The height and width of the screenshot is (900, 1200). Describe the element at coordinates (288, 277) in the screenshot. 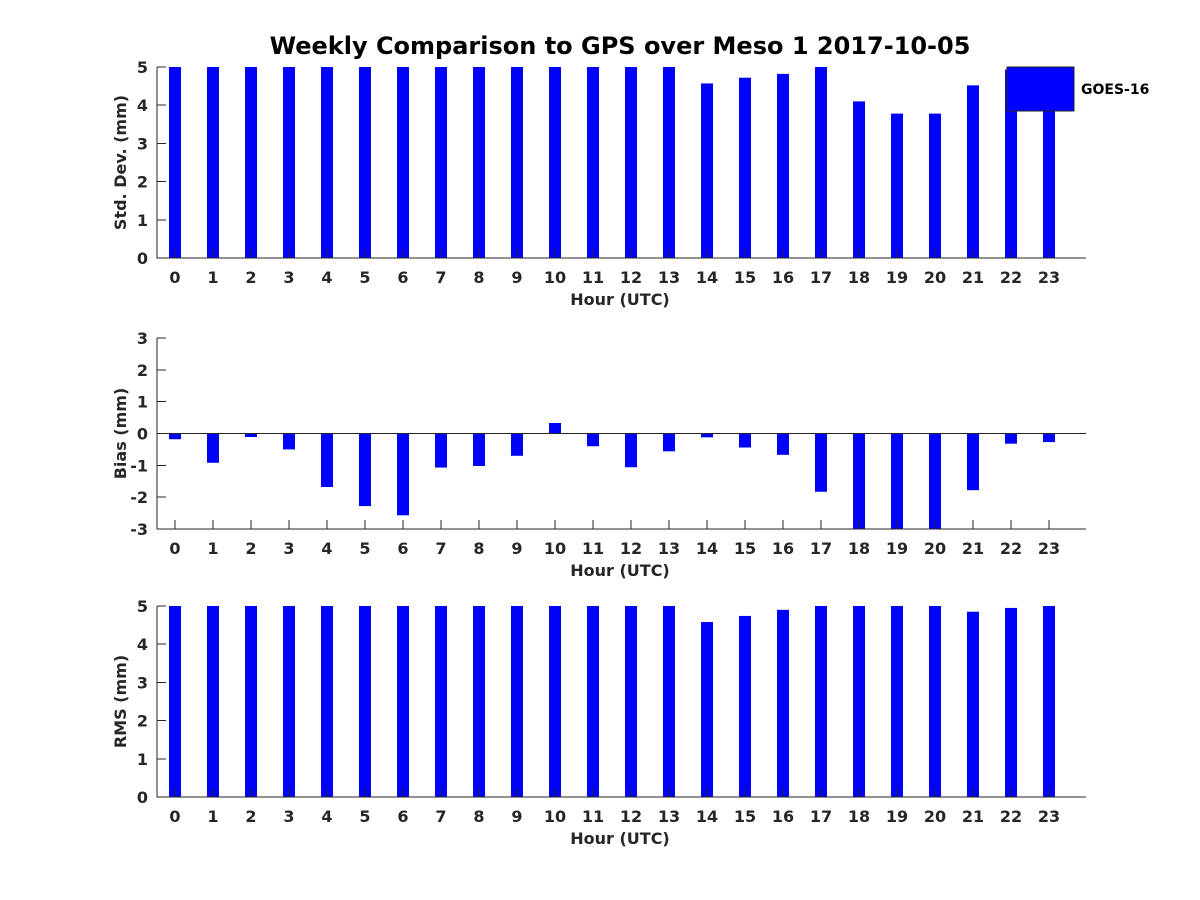

I see `std-dev-xtick-label: 3` at that location.